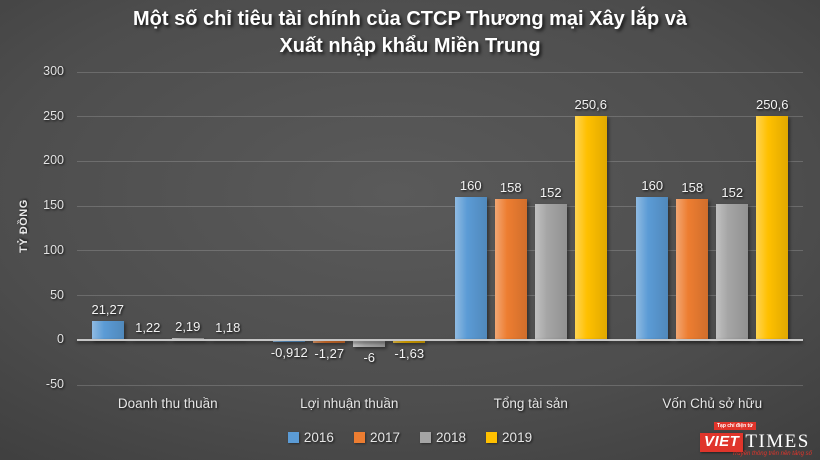 This screenshot has width=820, height=460. Describe the element at coordinates (772, 454) in the screenshot. I see `logo-tagline-bottom: Truyền thông trên nền tảng số` at that location.